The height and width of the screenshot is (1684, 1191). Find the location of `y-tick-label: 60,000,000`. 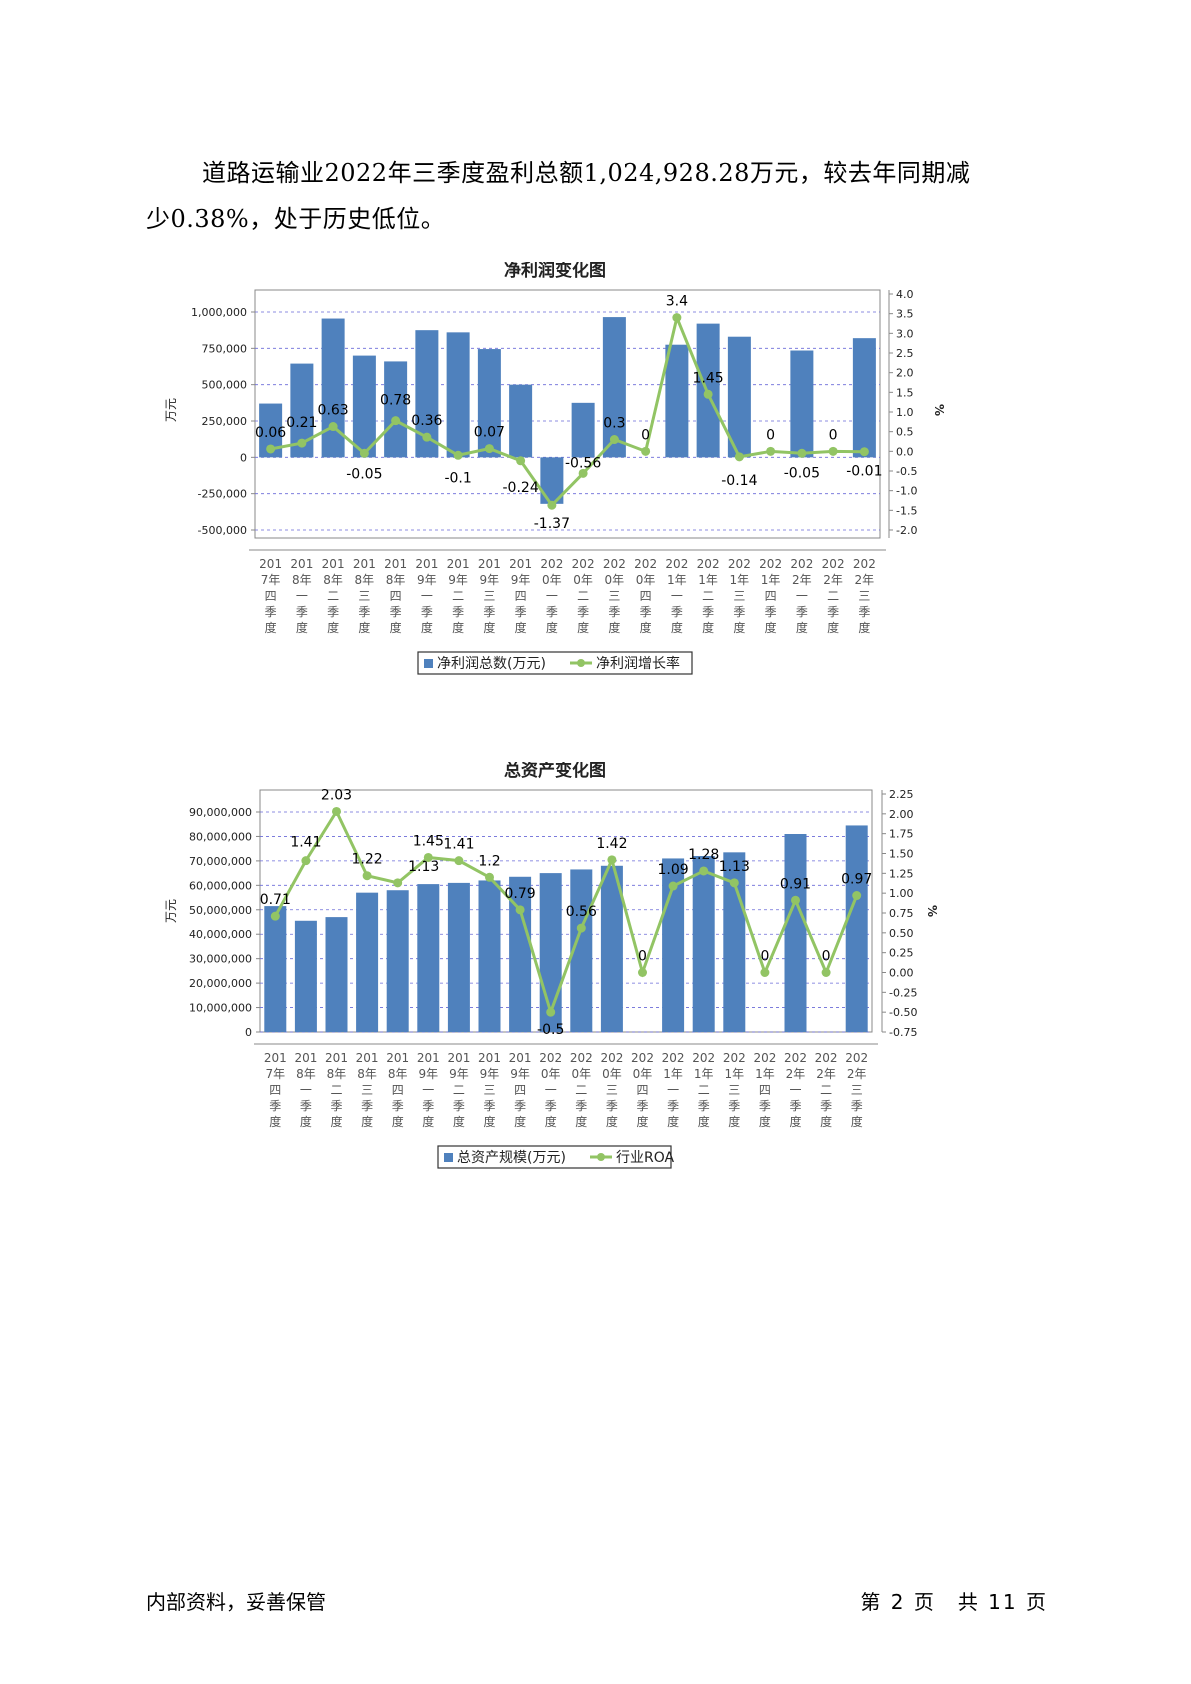

y-tick-label: 60,000,000 is located at coordinates (220, 885).